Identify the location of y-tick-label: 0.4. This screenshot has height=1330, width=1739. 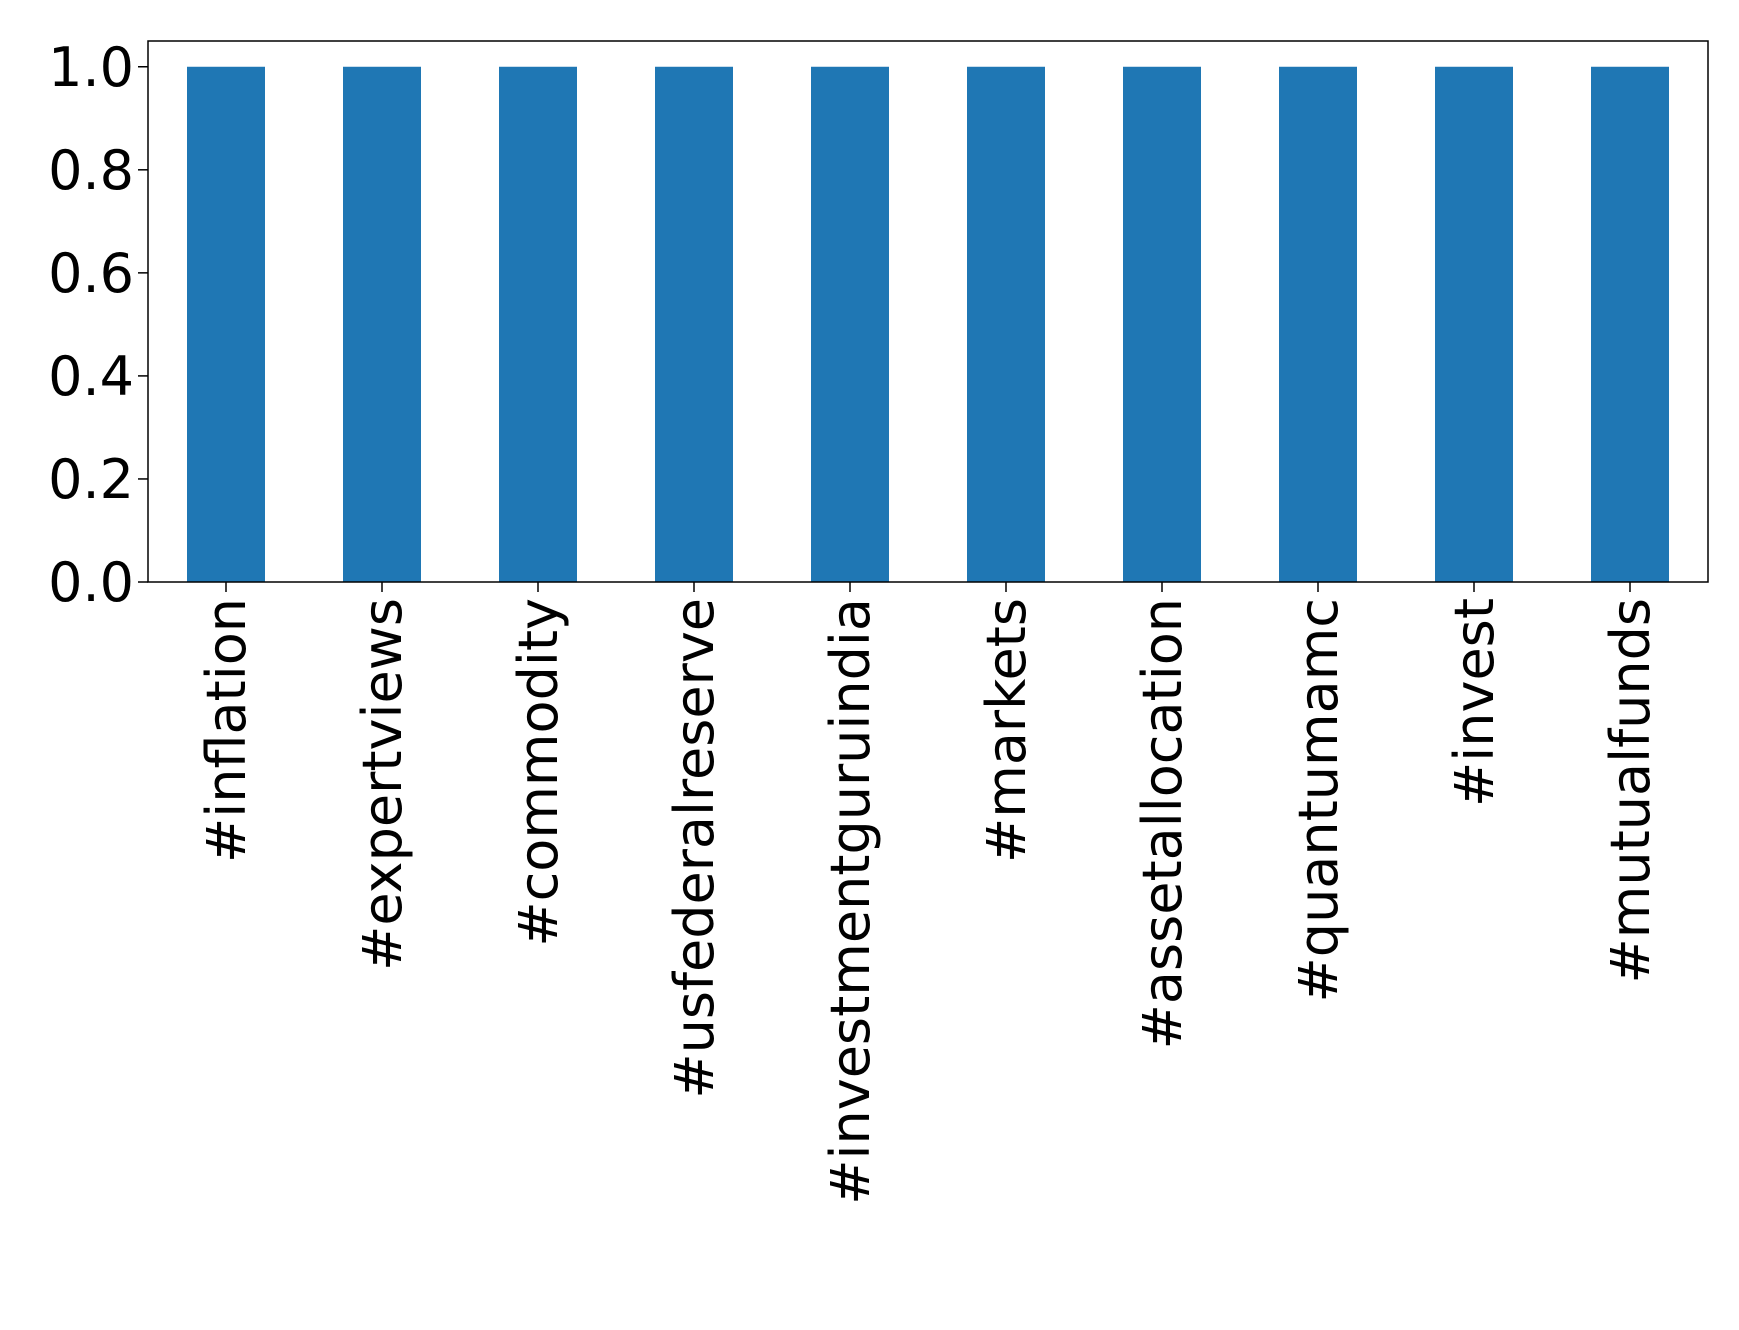
(91, 376).